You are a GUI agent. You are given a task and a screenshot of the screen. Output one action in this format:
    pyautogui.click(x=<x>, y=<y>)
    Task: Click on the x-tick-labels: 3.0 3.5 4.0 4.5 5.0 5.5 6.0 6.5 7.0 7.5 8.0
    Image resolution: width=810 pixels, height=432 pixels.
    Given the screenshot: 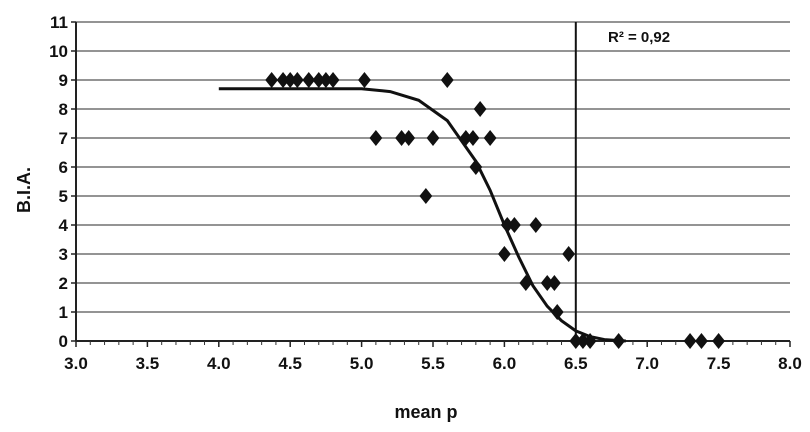 What is the action you would take?
    pyautogui.click(x=433, y=357)
    